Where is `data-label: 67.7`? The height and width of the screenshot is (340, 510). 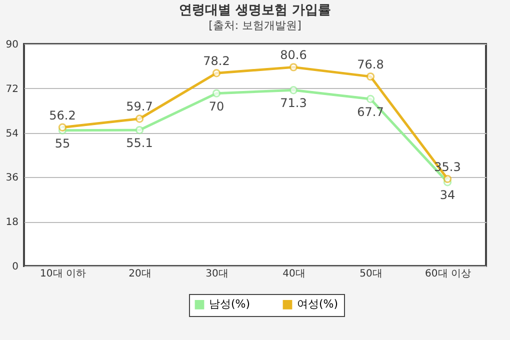 data-label: 67.7 is located at coordinates (370, 112).